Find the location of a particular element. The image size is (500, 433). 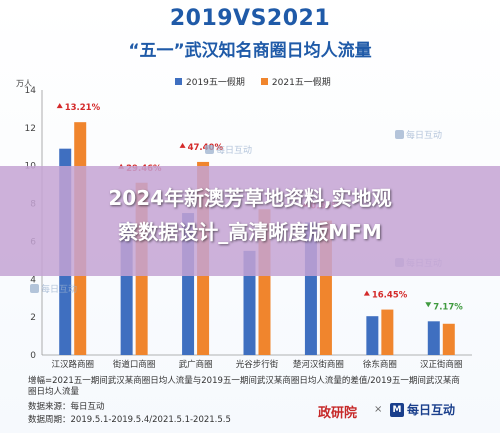

legend-item-2019: 2019五一假期 is located at coordinates (210, 81).